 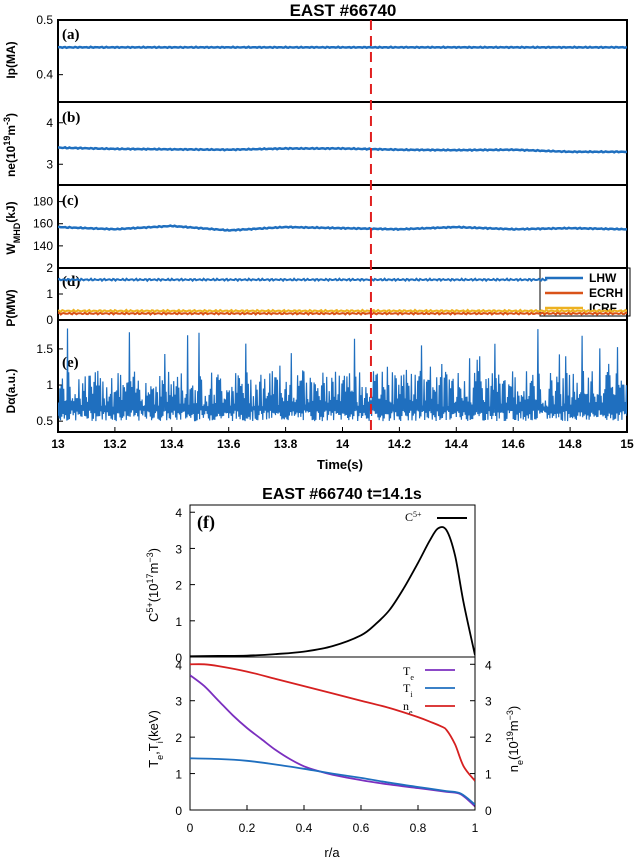 What do you see at coordinates (303, 280) in the screenshot?
I see `series-line-lhw` at bounding box center [303, 280].